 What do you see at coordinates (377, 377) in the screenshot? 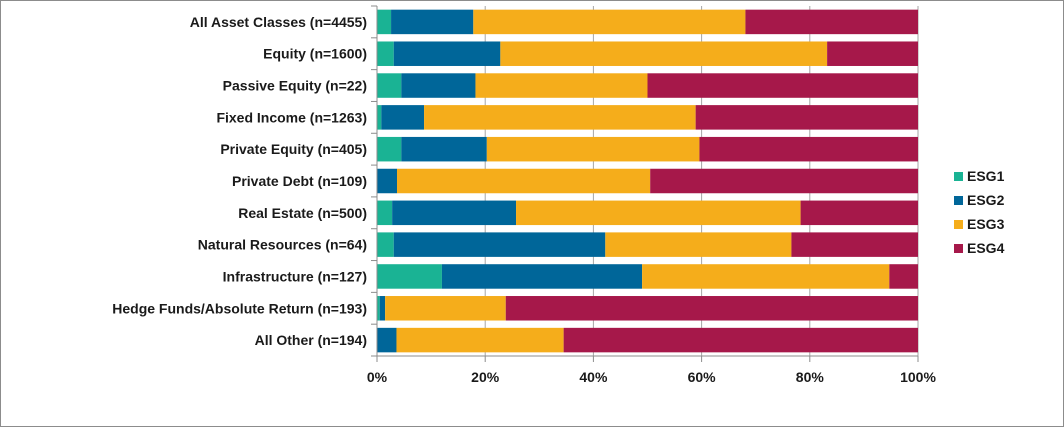
I see `x-tick-label: 0%` at bounding box center [377, 377].